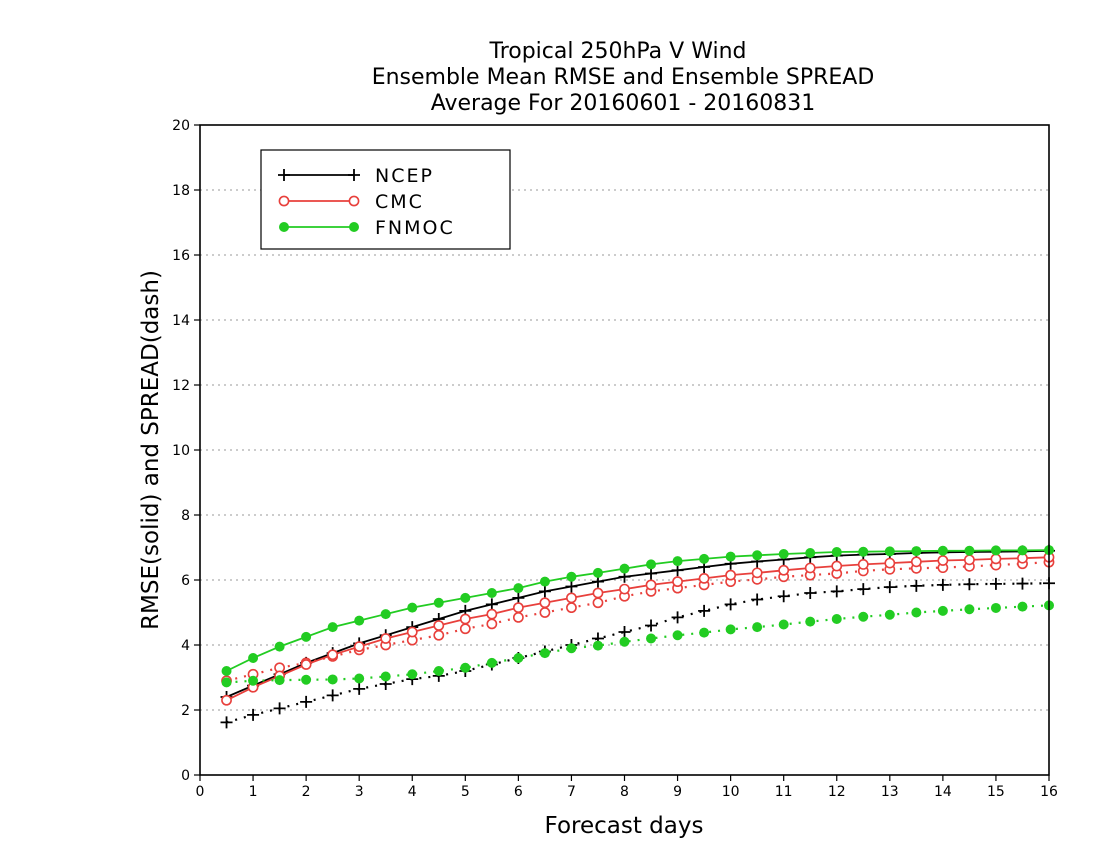  What do you see at coordinates (617, 51) in the screenshot?
I see `title-line-1: Tropical 250hPa V Wind` at bounding box center [617, 51].